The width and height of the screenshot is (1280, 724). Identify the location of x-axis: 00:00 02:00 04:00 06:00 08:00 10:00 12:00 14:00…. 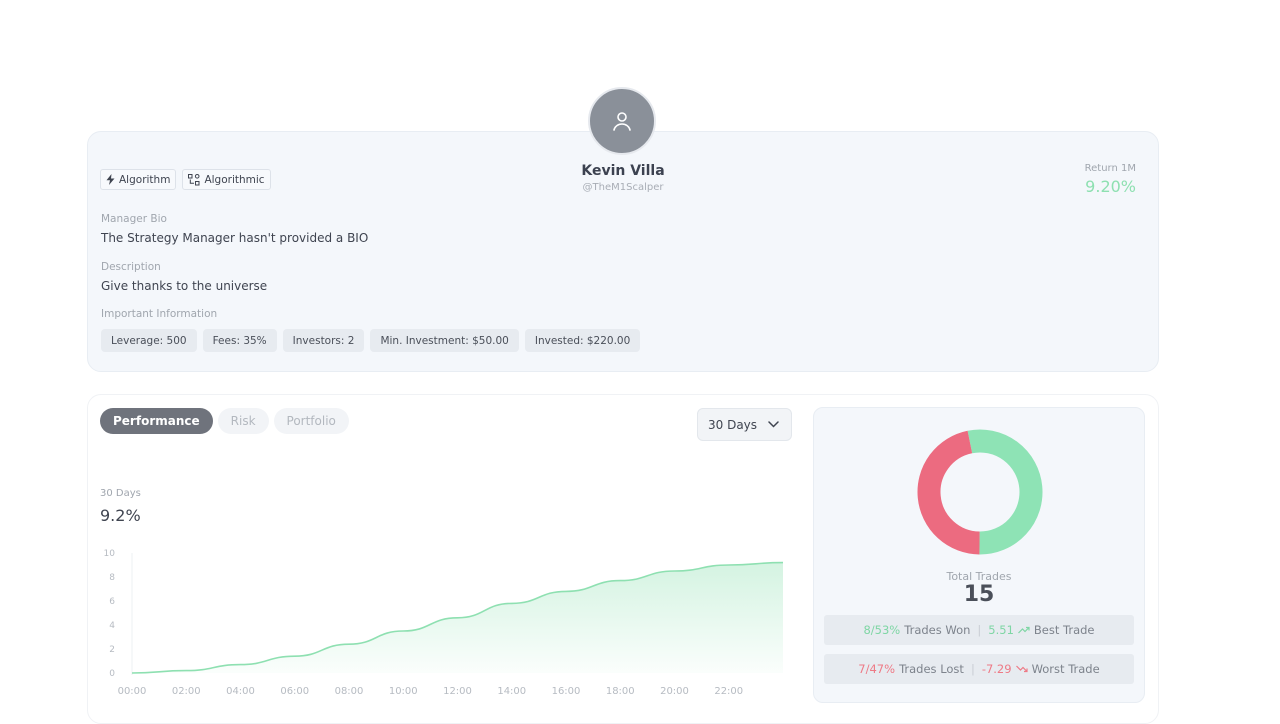
(431, 691).